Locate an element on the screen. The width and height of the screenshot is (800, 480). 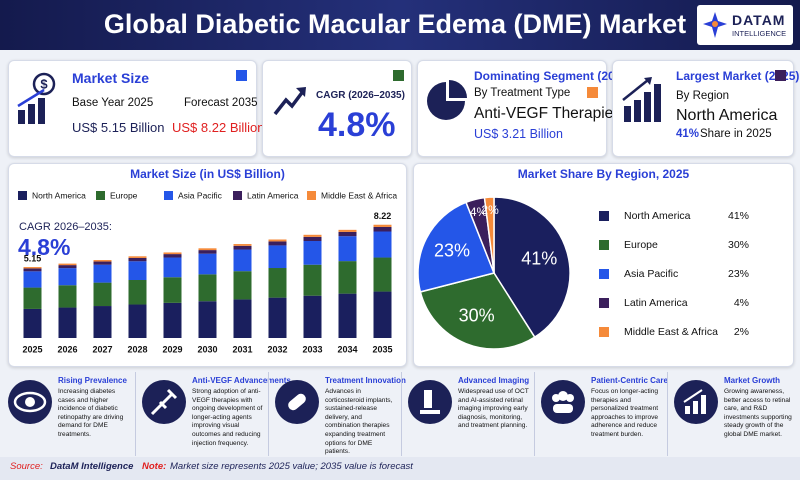
x-tick-label: 2032 is located at coordinates (277, 349).